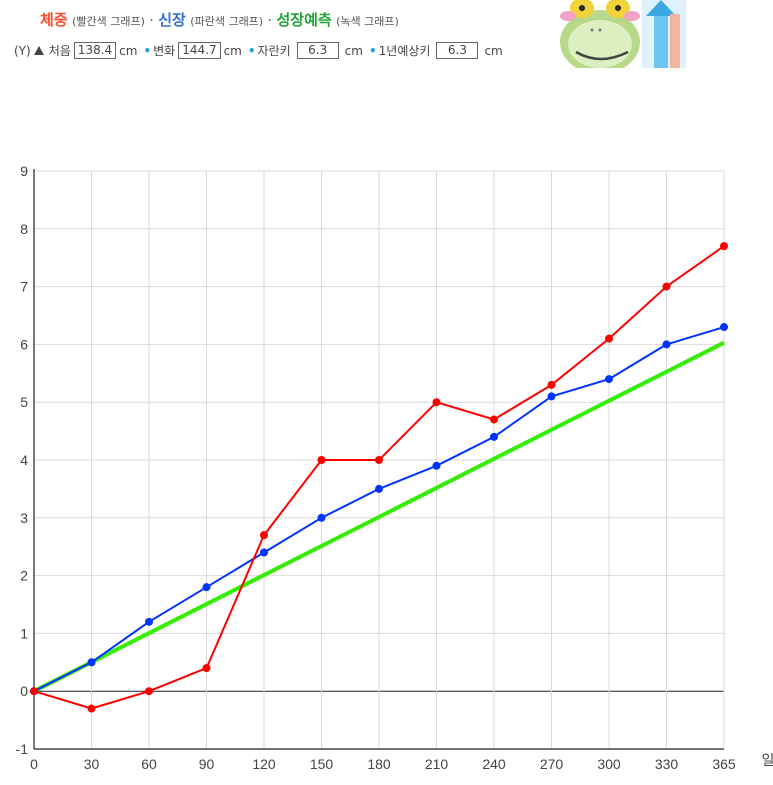 This screenshot has height=785, width=773. Describe the element at coordinates (227, 21) in the screenshot. I see `height-legend-note: (파란색 그래프)` at that location.